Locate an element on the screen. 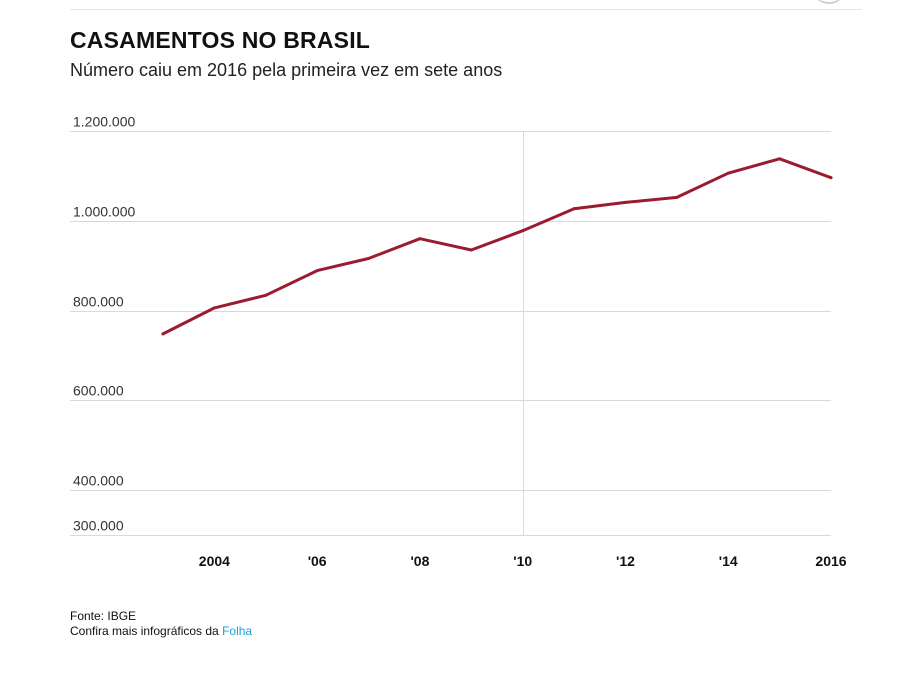 This screenshot has height=675, width=900. folha-link: Folha is located at coordinates (237, 631).